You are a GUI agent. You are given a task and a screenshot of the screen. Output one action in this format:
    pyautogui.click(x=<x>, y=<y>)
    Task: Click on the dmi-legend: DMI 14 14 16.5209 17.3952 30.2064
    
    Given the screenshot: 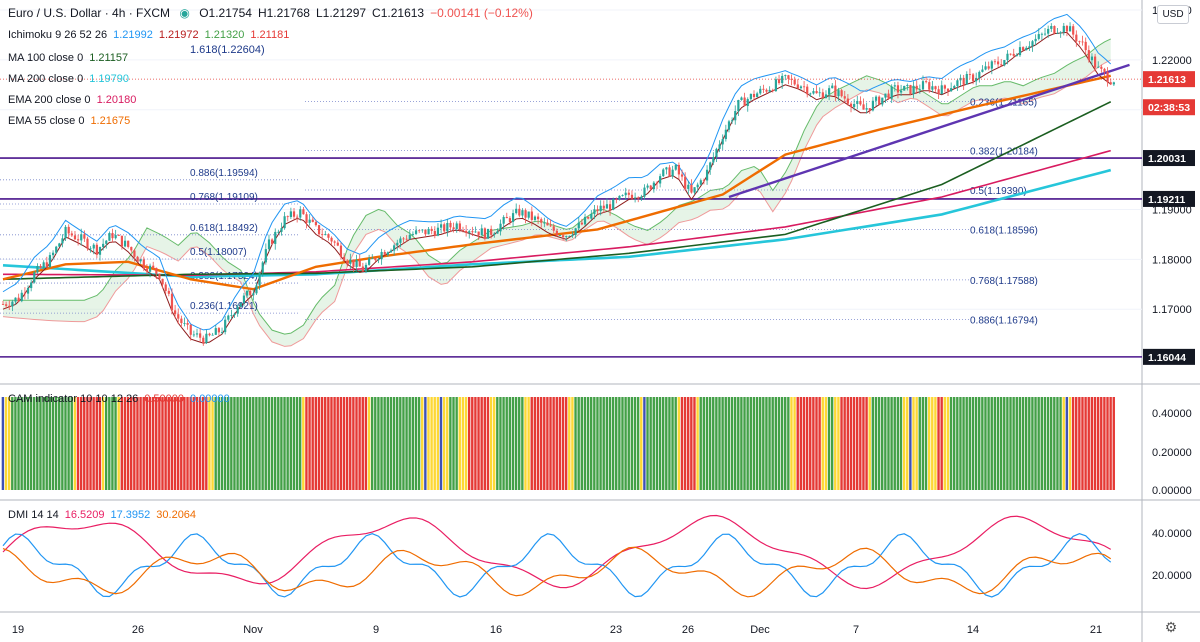 What is the action you would take?
    pyautogui.click(x=105, y=515)
    